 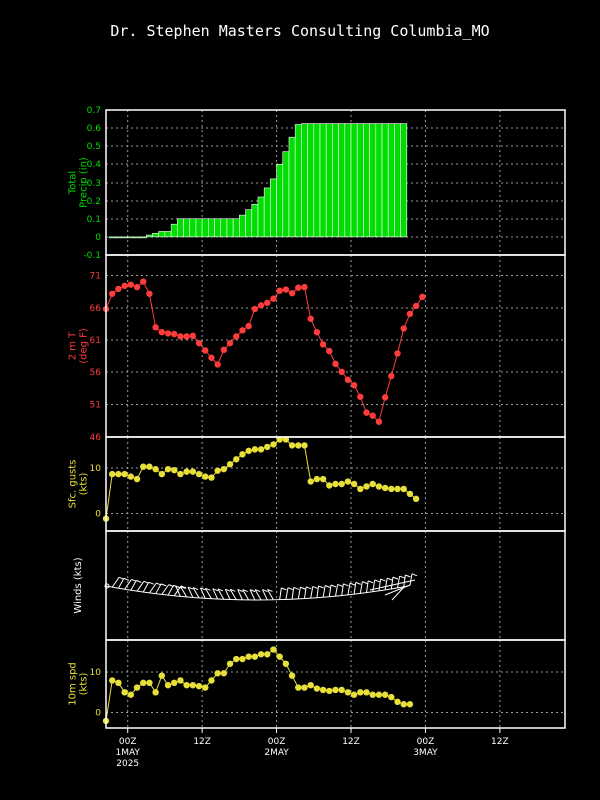 I want to click on y-axis-label-line: (kts), so click(x=84, y=684).